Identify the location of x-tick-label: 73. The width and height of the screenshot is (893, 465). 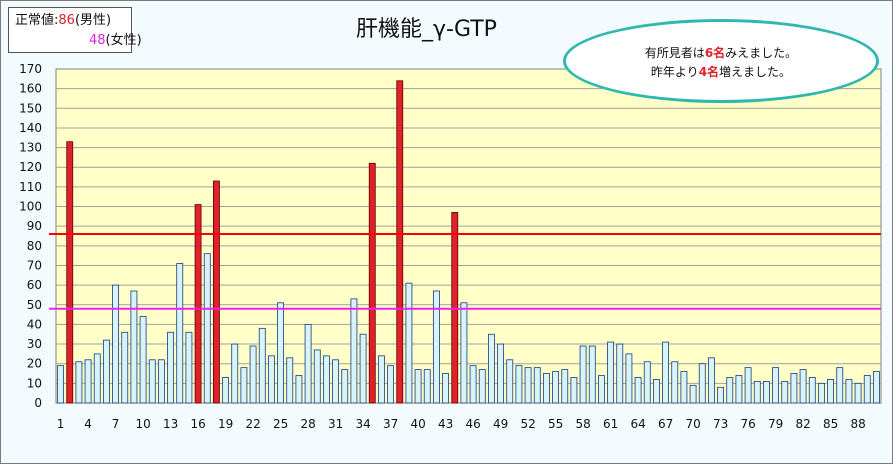
(720, 424).